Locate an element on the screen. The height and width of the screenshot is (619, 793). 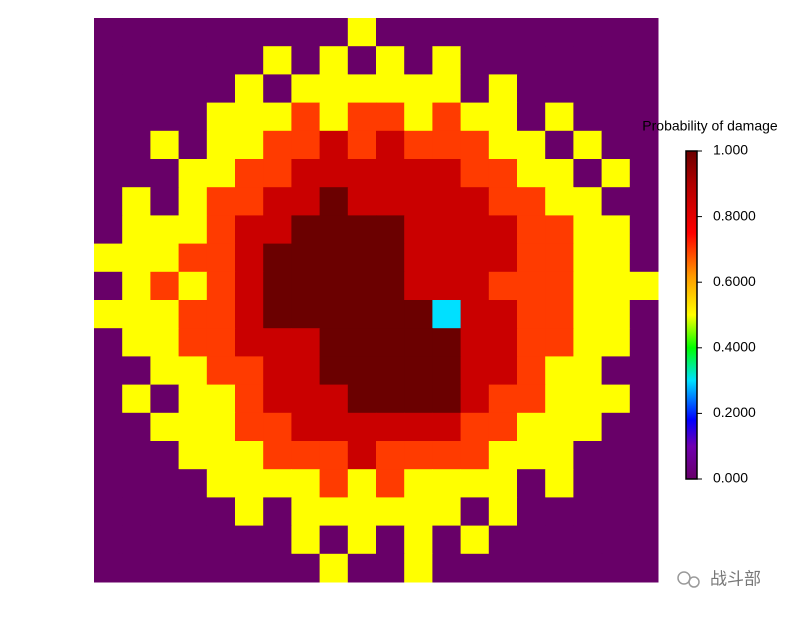
colorbar-tick-label: 0.4000 is located at coordinates (734, 347).